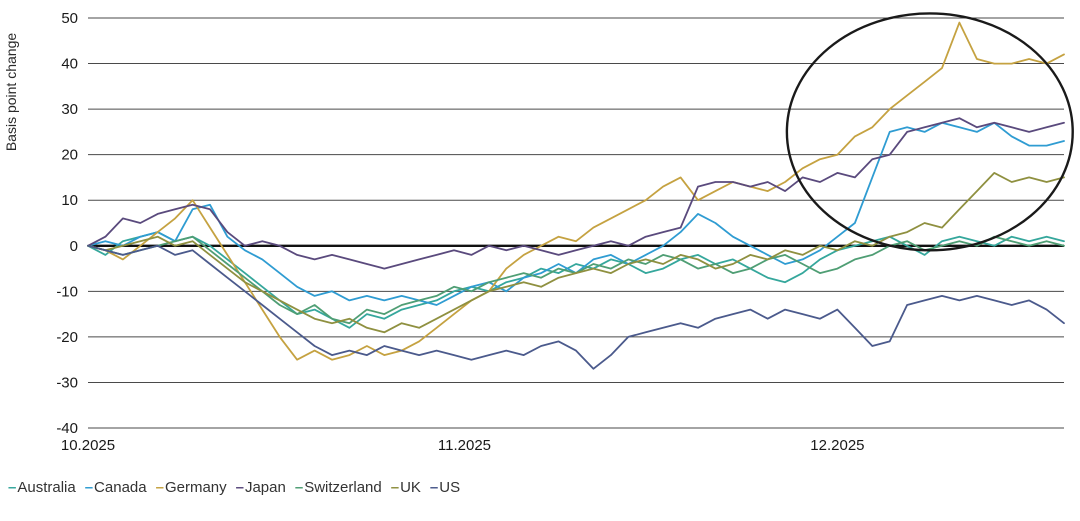 This screenshot has width=1080, height=521. What do you see at coordinates (88, 445) in the screenshot?
I see `x-tick-label: 10.2025` at bounding box center [88, 445].